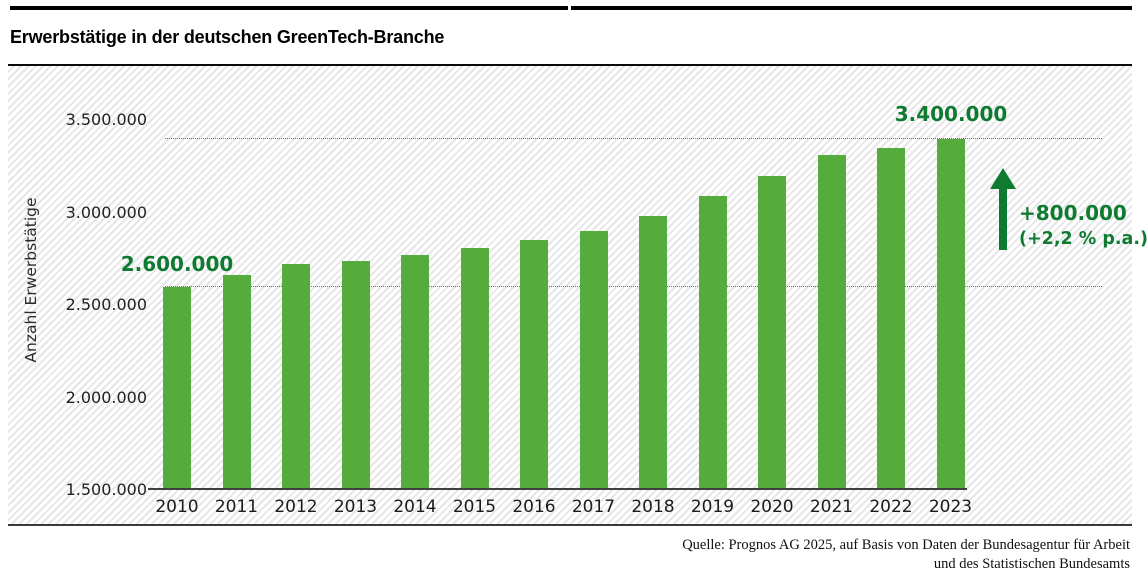 Image resolution: width=1148 pixels, height=582 pixels. I want to click on x-tick-2011: 2011, so click(236, 507).